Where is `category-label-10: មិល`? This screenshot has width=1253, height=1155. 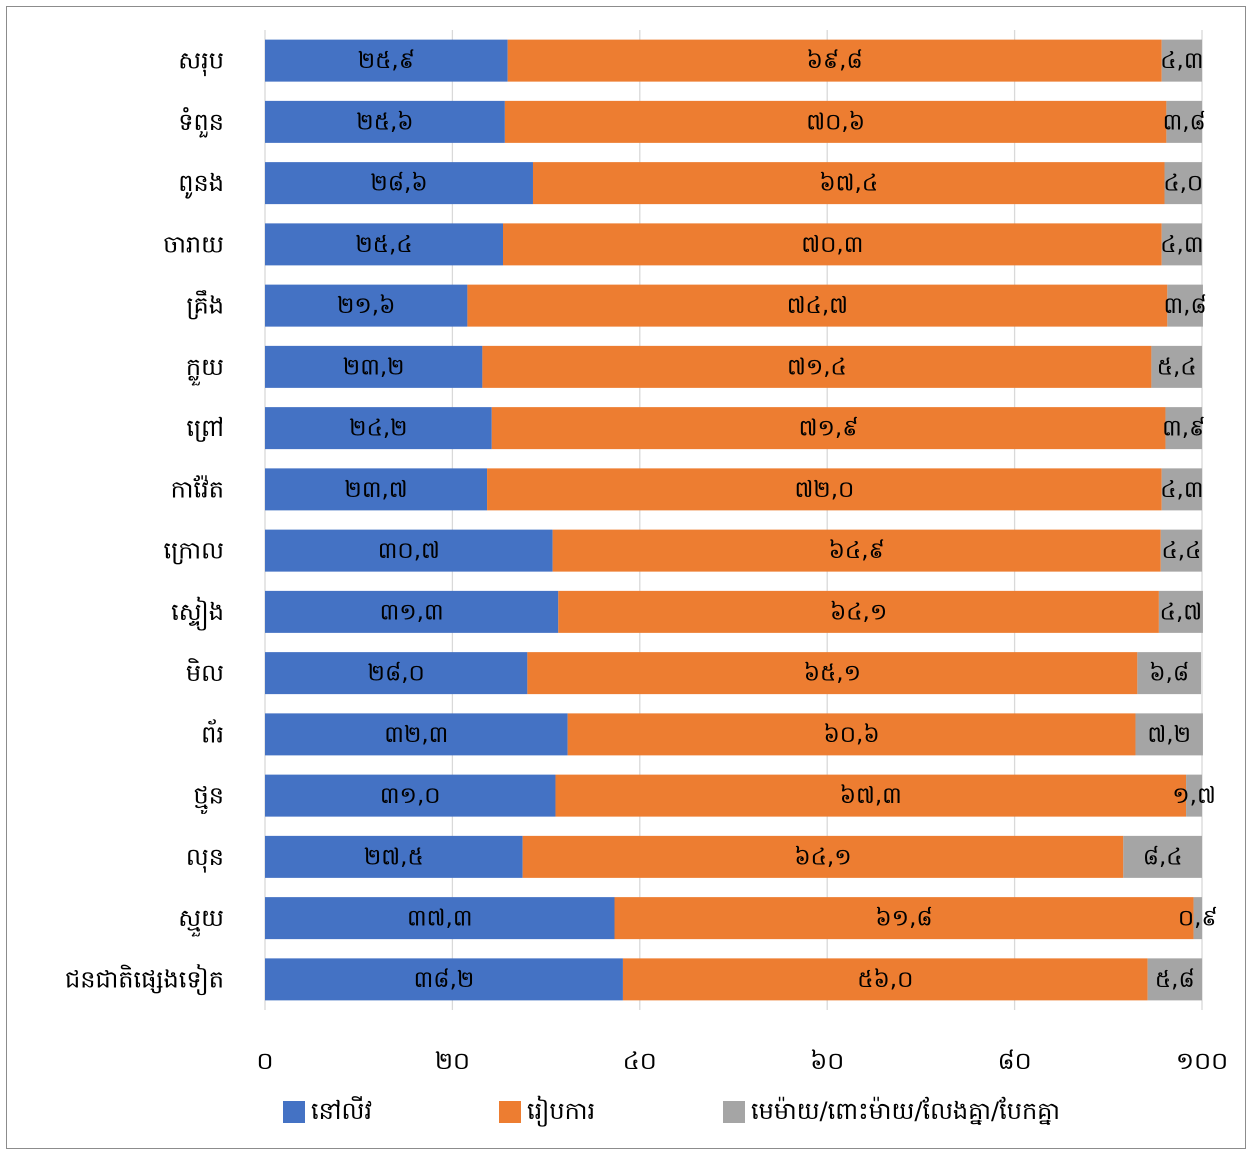 category-label-10: មិល is located at coordinates (205, 672).